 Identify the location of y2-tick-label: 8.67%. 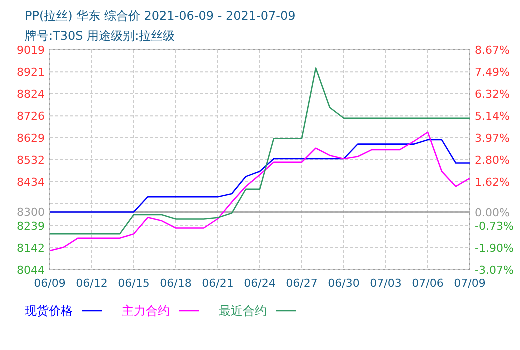
(492, 50).